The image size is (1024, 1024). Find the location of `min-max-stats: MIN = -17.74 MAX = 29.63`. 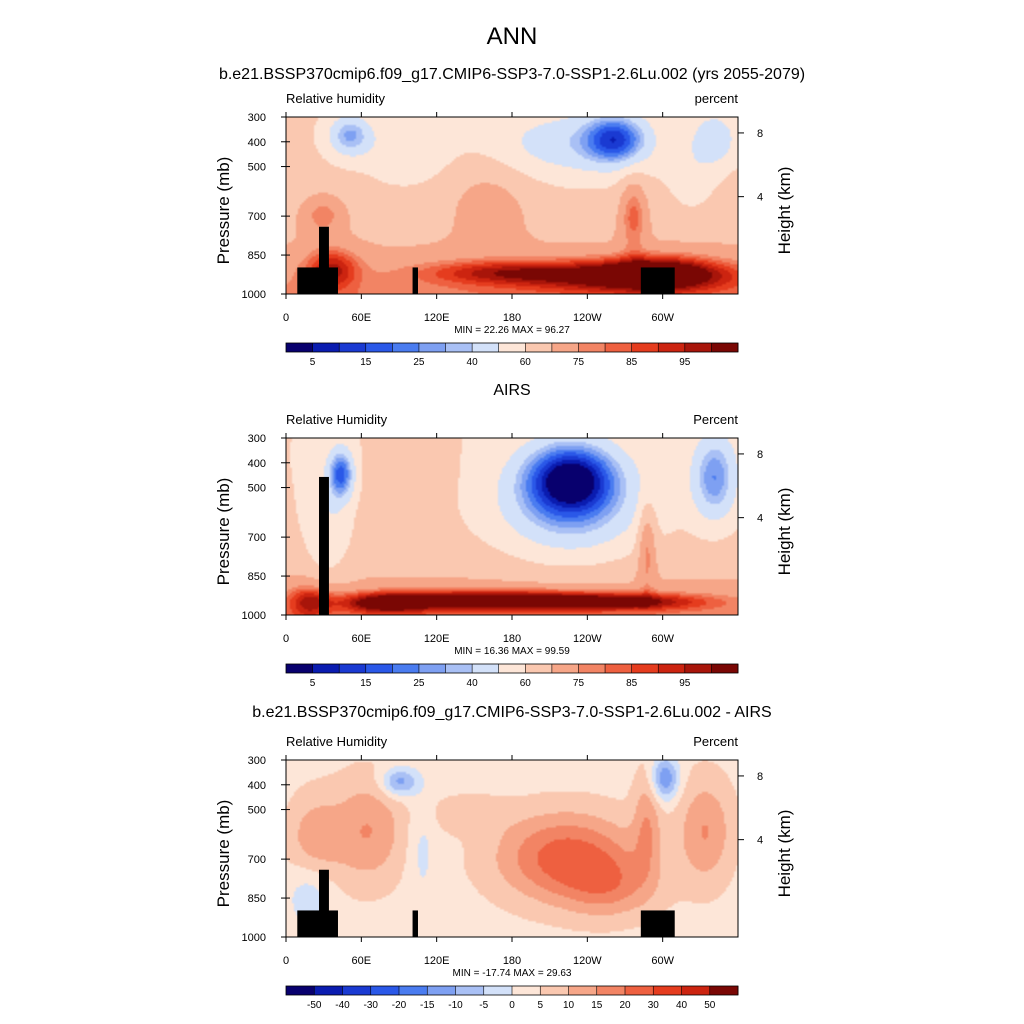

min-max-stats: MIN = -17.74 MAX = 29.63 is located at coordinates (512, 973).